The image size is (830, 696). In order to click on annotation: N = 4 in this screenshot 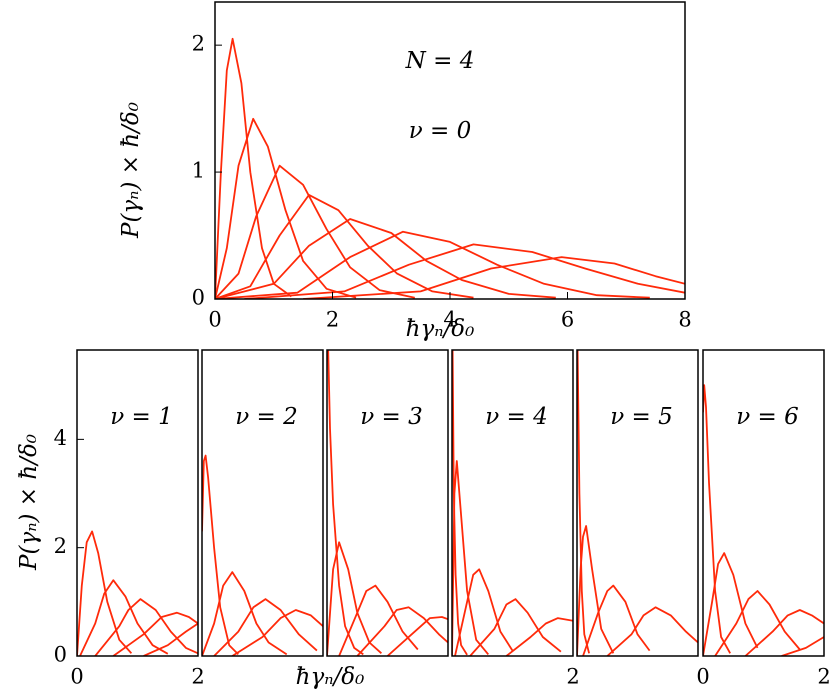, I will do `click(440, 61)`.